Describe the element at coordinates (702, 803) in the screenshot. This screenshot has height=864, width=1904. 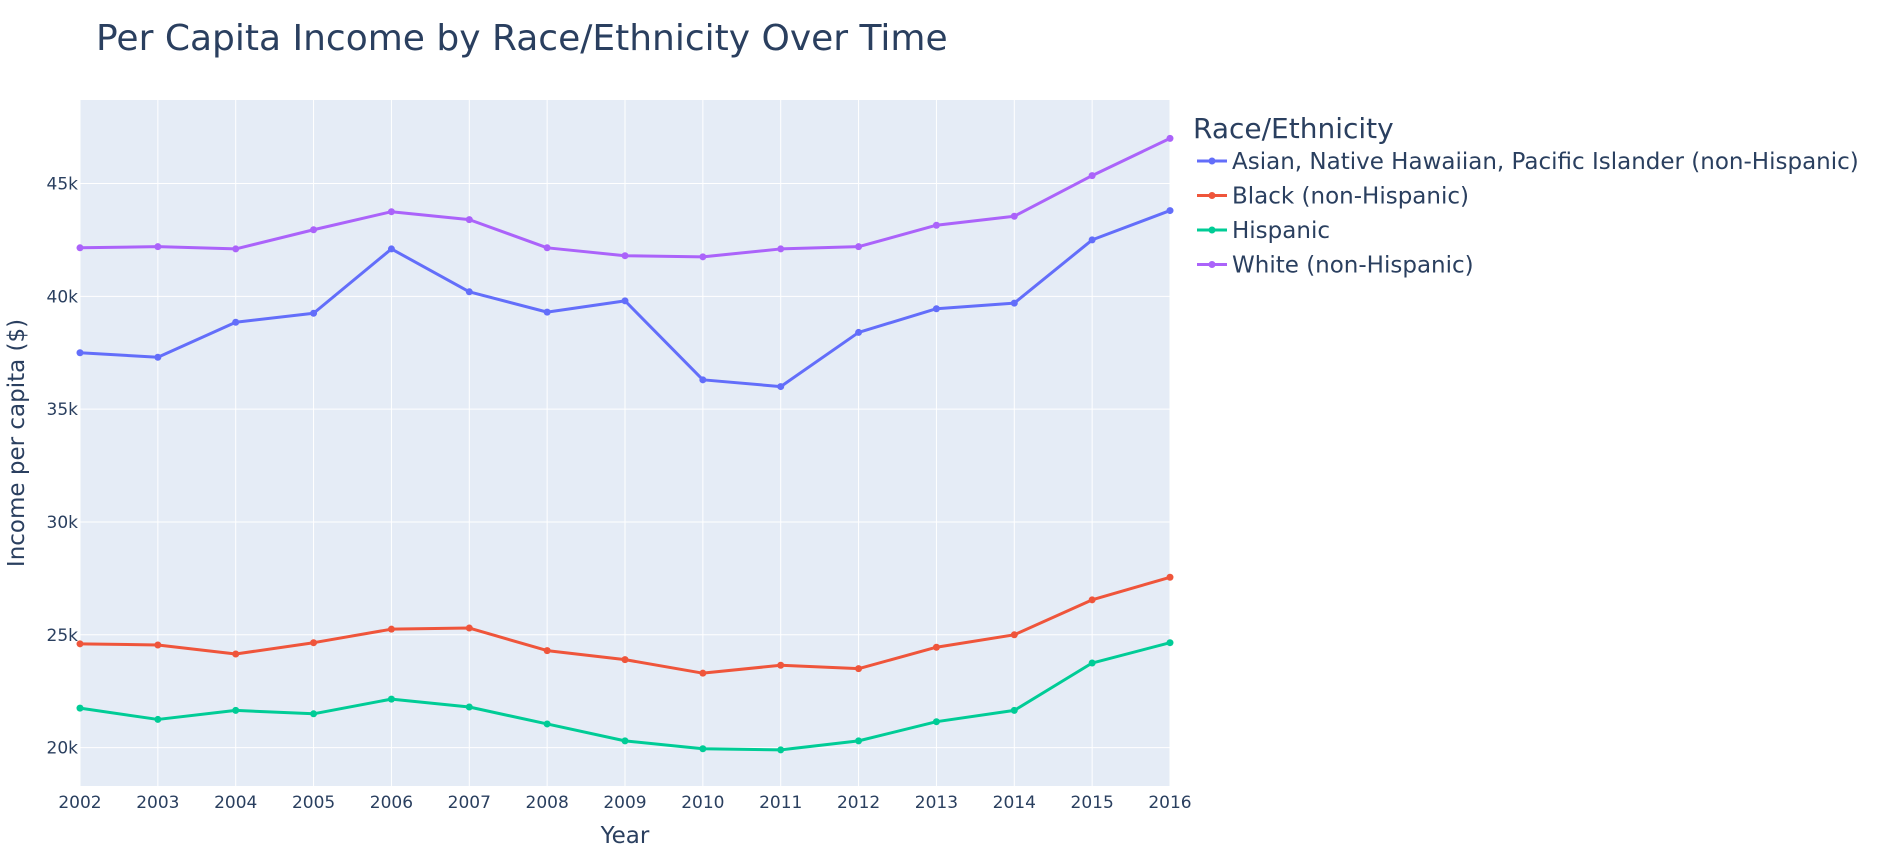
I see `x-tick-label: 2010` at that location.